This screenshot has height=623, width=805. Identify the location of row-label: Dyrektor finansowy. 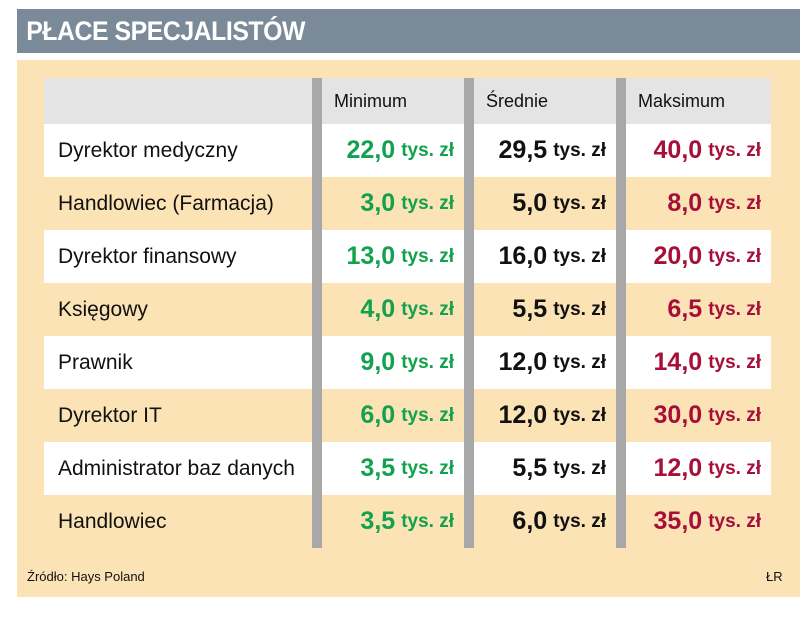
(147, 256).